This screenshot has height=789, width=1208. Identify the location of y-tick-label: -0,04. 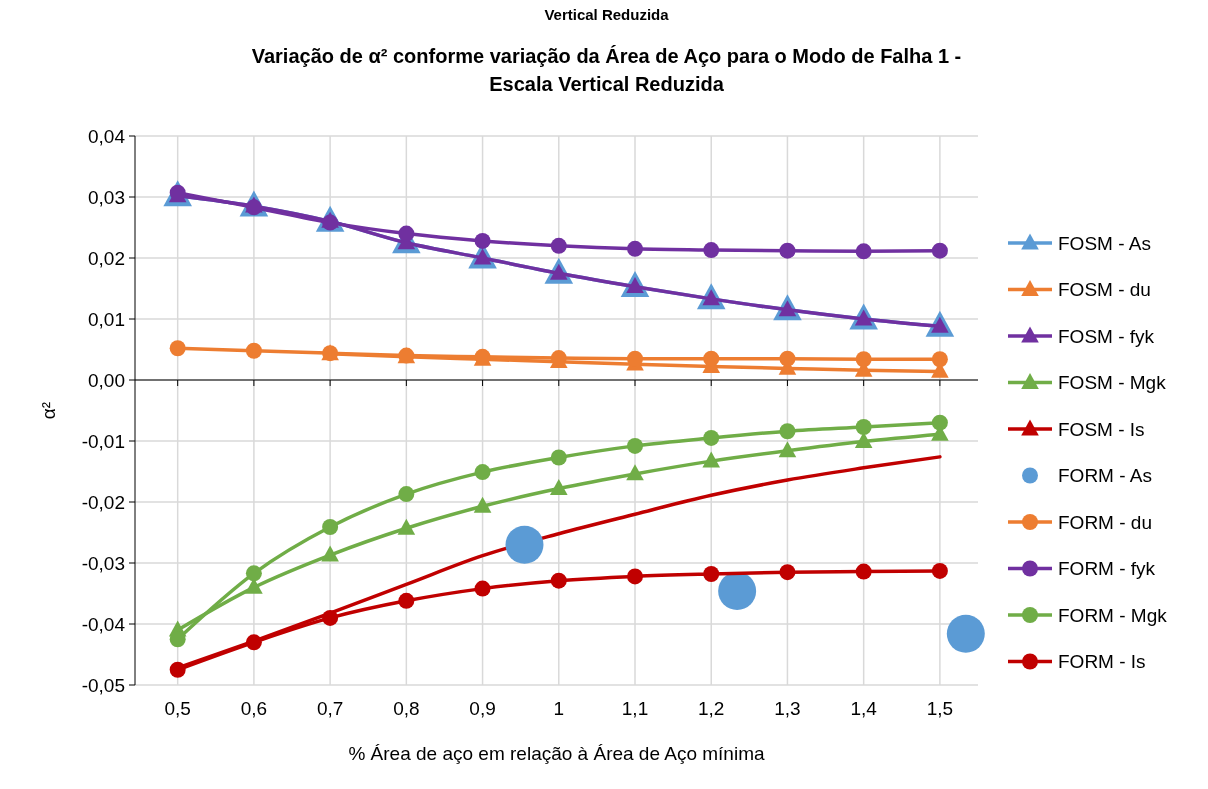
(103, 624).